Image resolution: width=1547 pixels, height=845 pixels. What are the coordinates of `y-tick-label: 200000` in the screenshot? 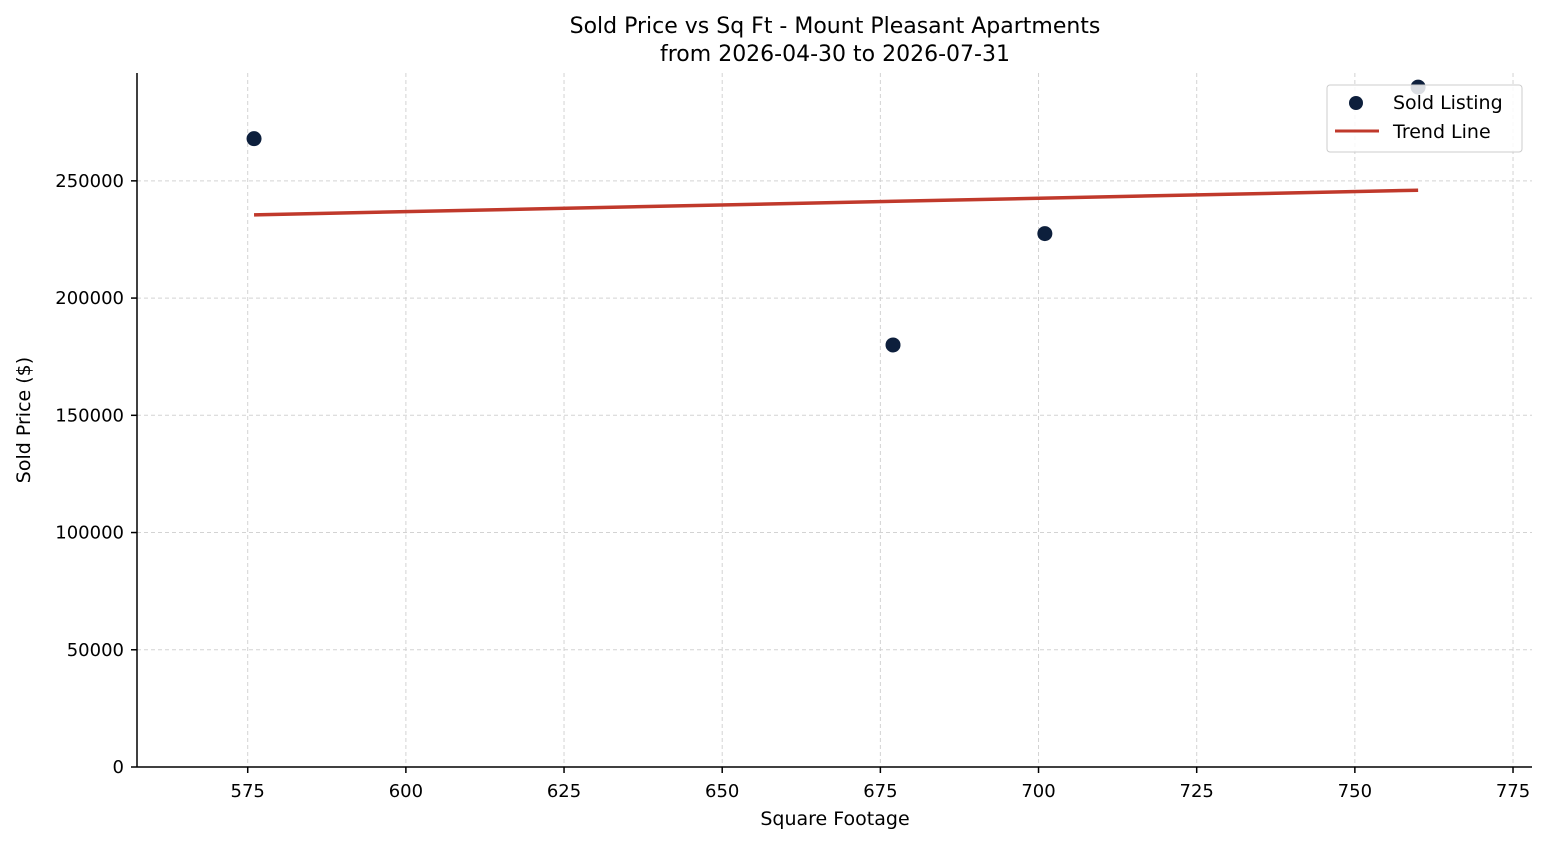 It's located at (89, 298).